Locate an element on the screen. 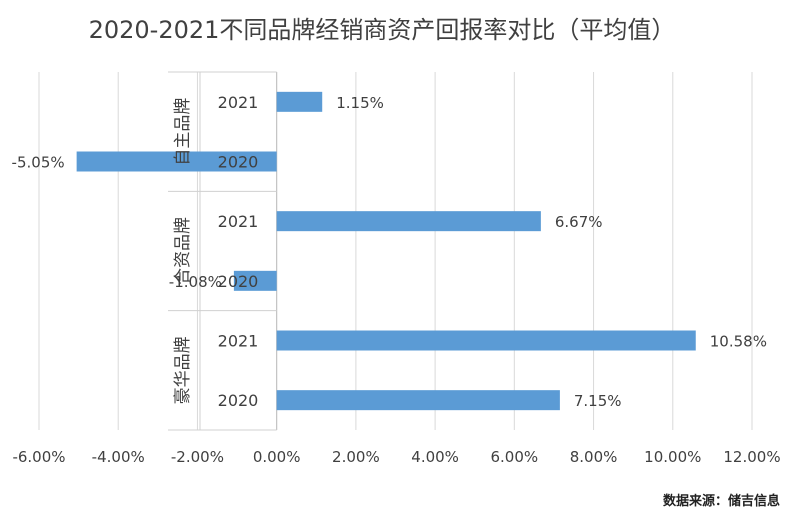 Image resolution: width=800 pixels, height=520 pixels. chart-title: 2020-2021不同品牌经销商资产回报率对比（平均值） is located at coordinates (382, 30).